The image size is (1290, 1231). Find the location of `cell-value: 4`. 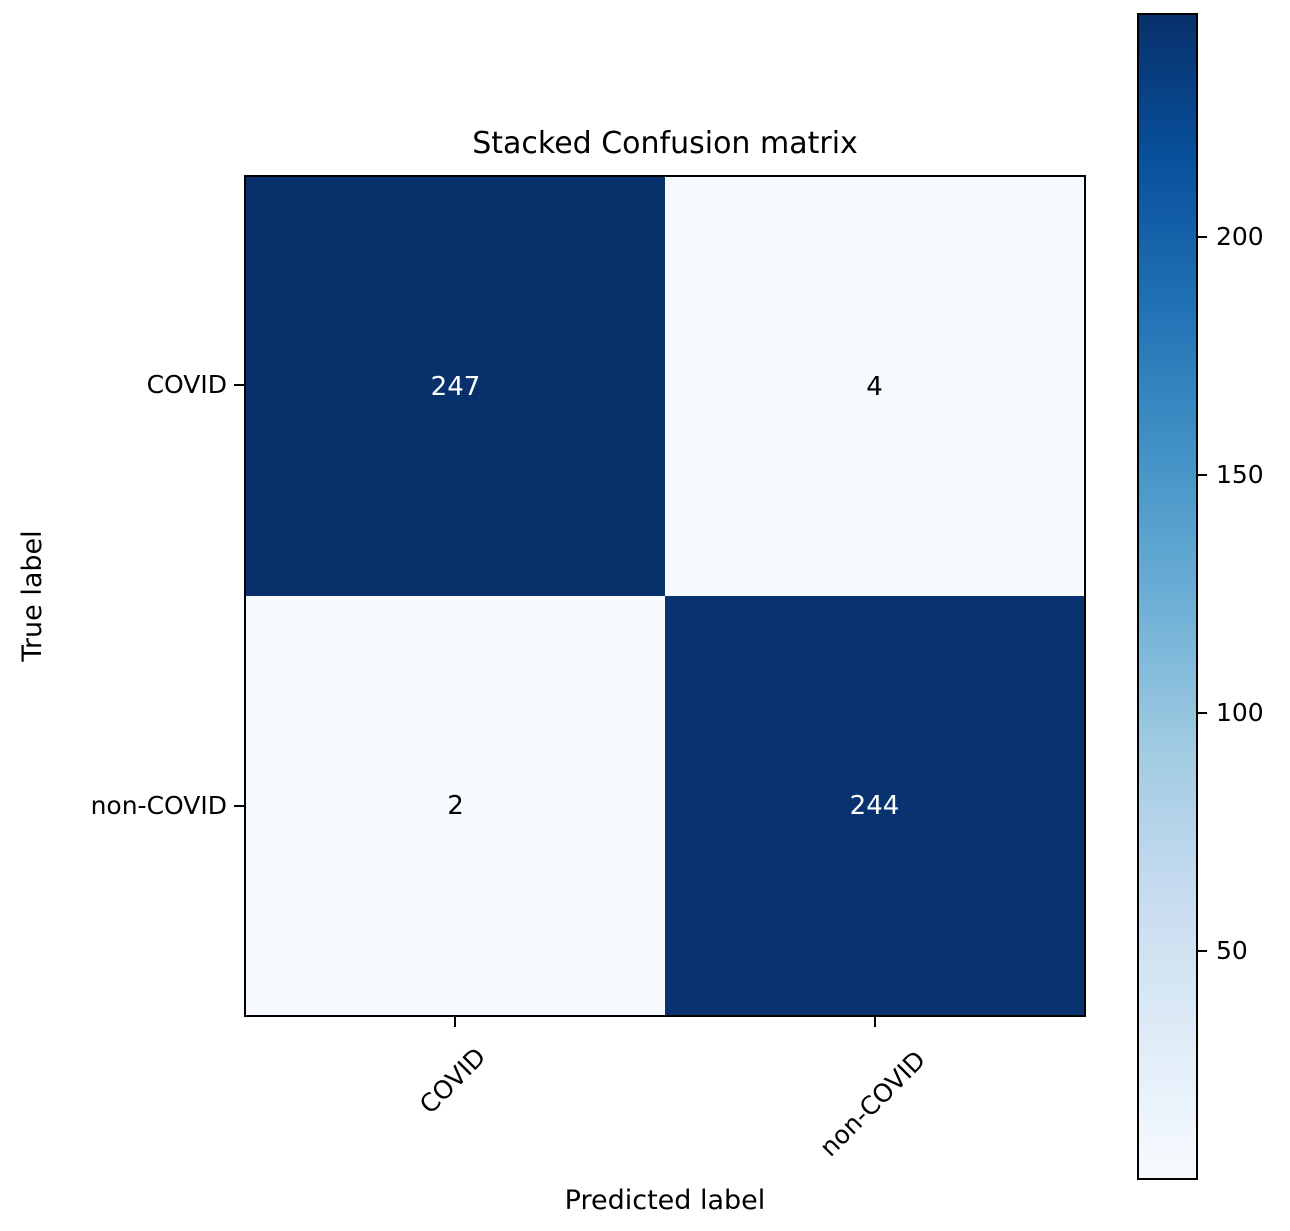

cell-value: 4 is located at coordinates (874, 386).